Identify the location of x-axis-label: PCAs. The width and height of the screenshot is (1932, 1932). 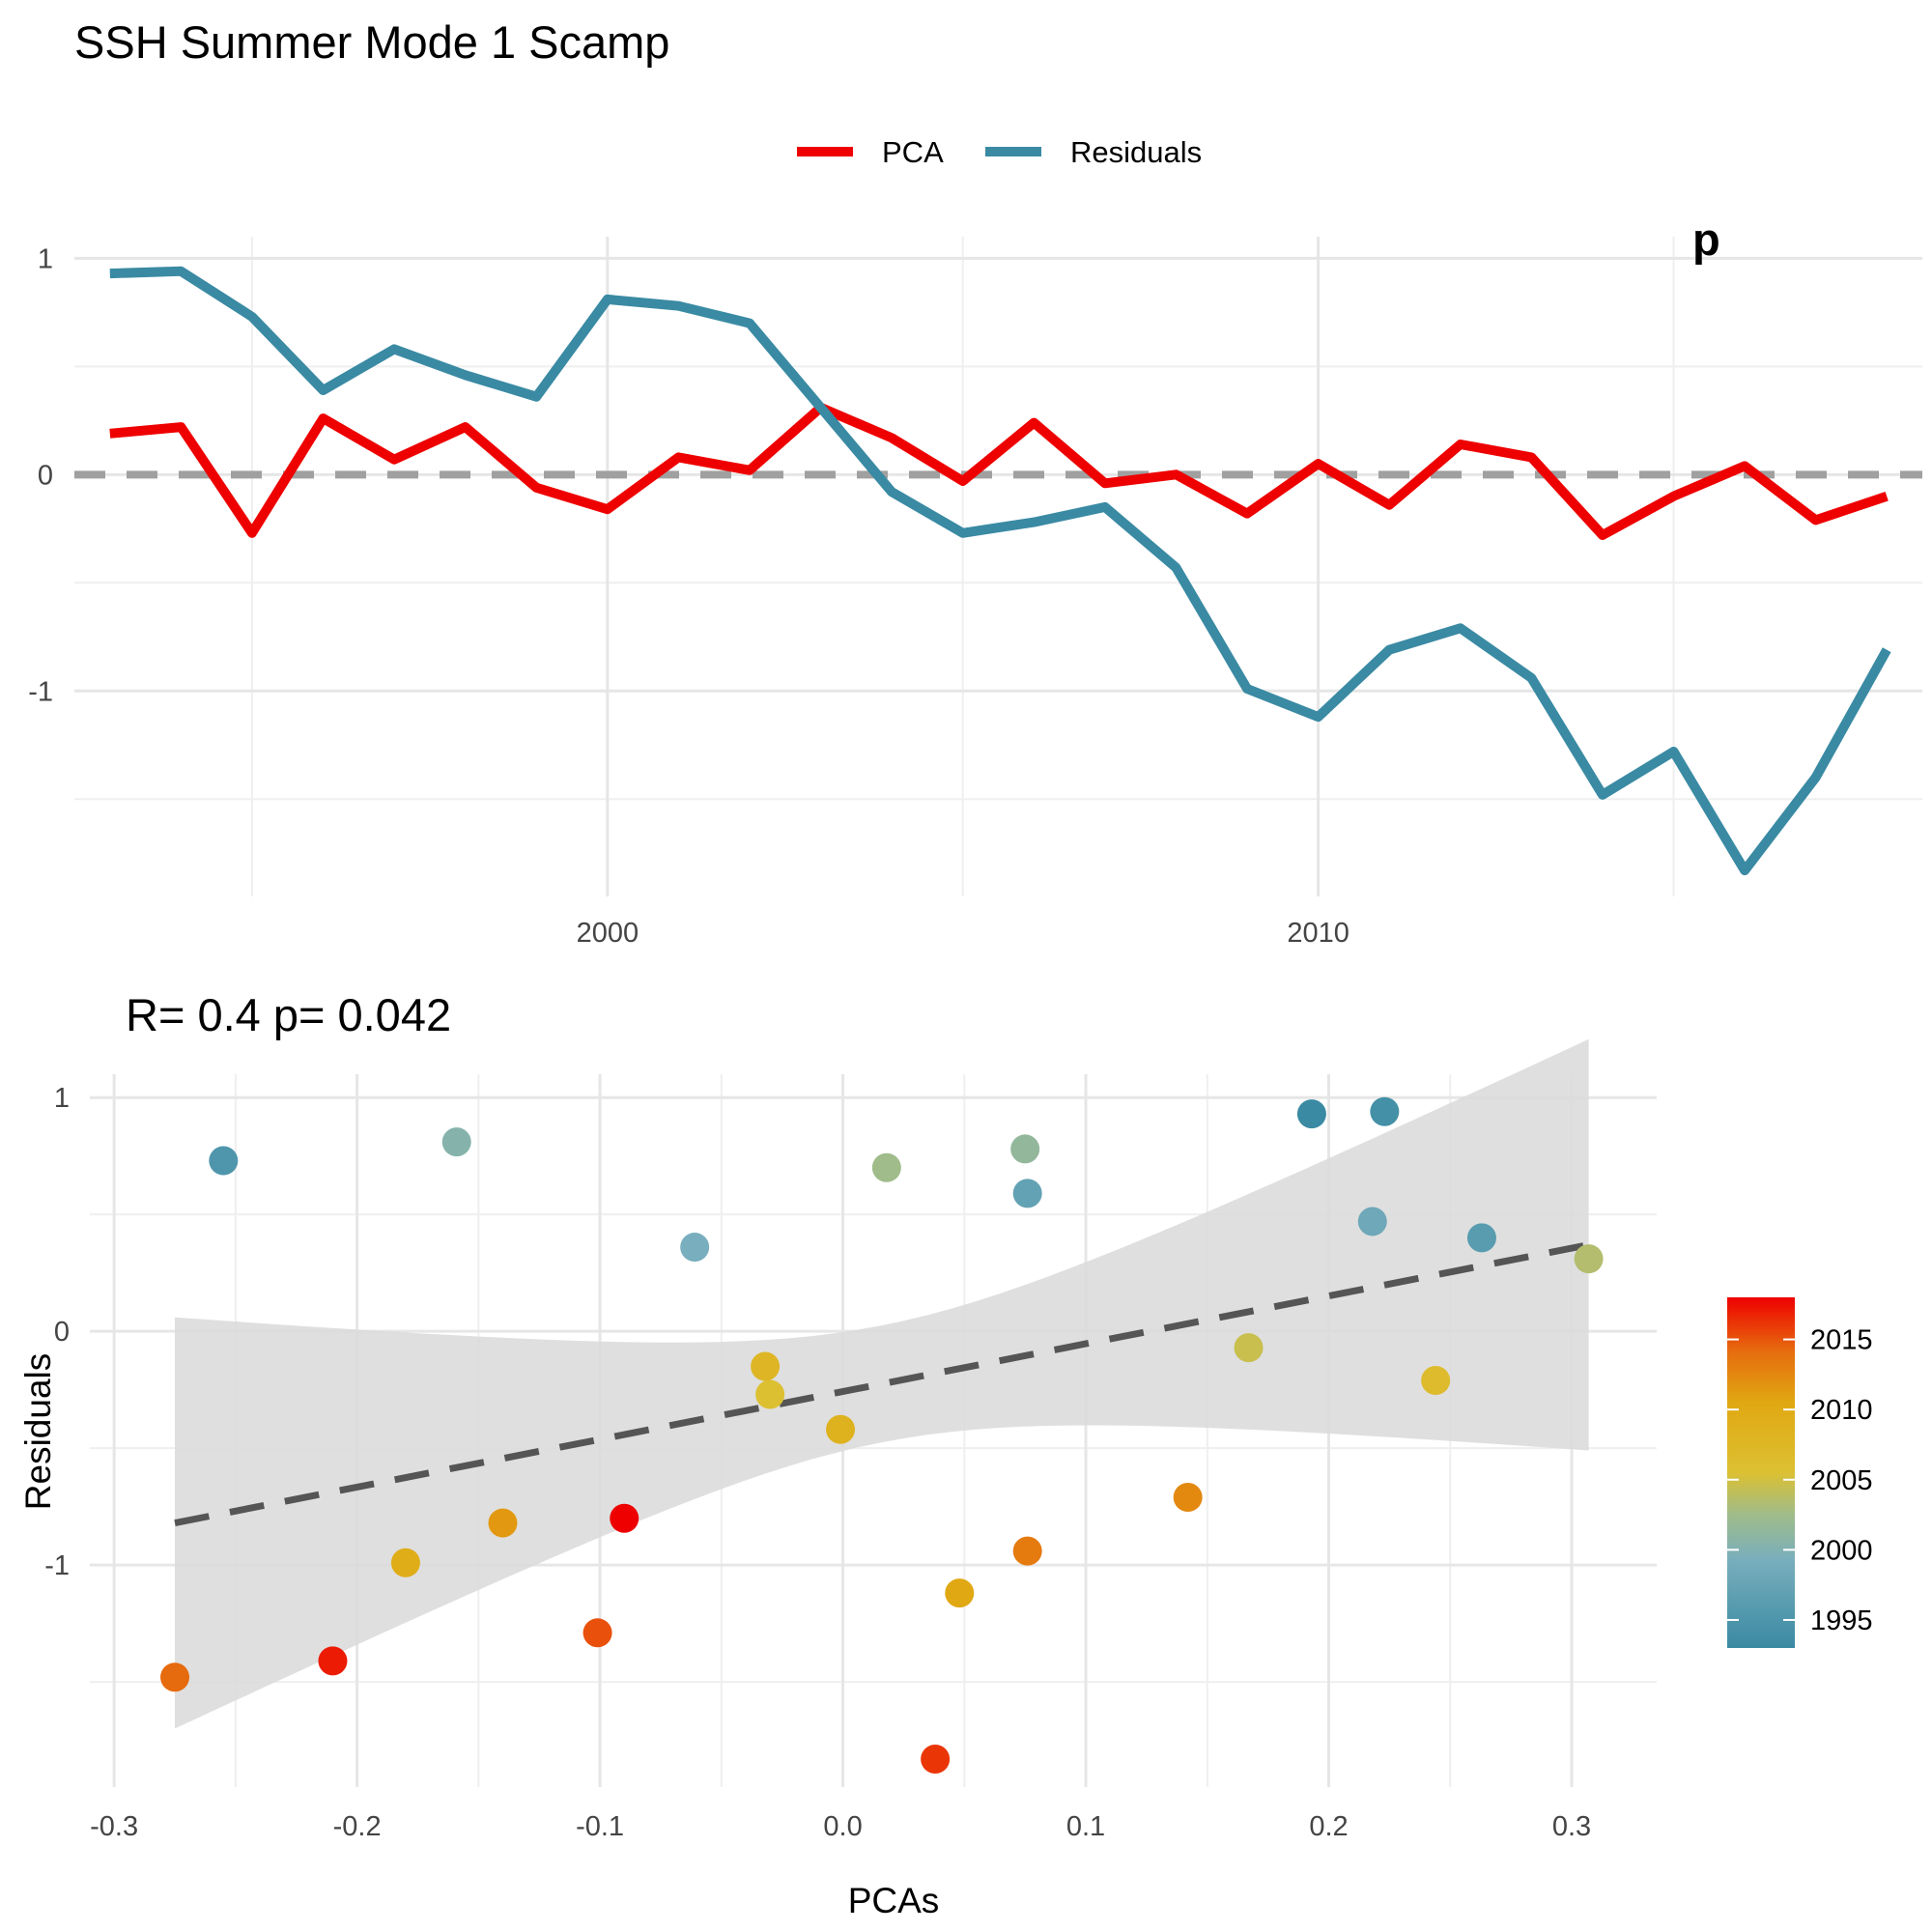
(894, 1900).